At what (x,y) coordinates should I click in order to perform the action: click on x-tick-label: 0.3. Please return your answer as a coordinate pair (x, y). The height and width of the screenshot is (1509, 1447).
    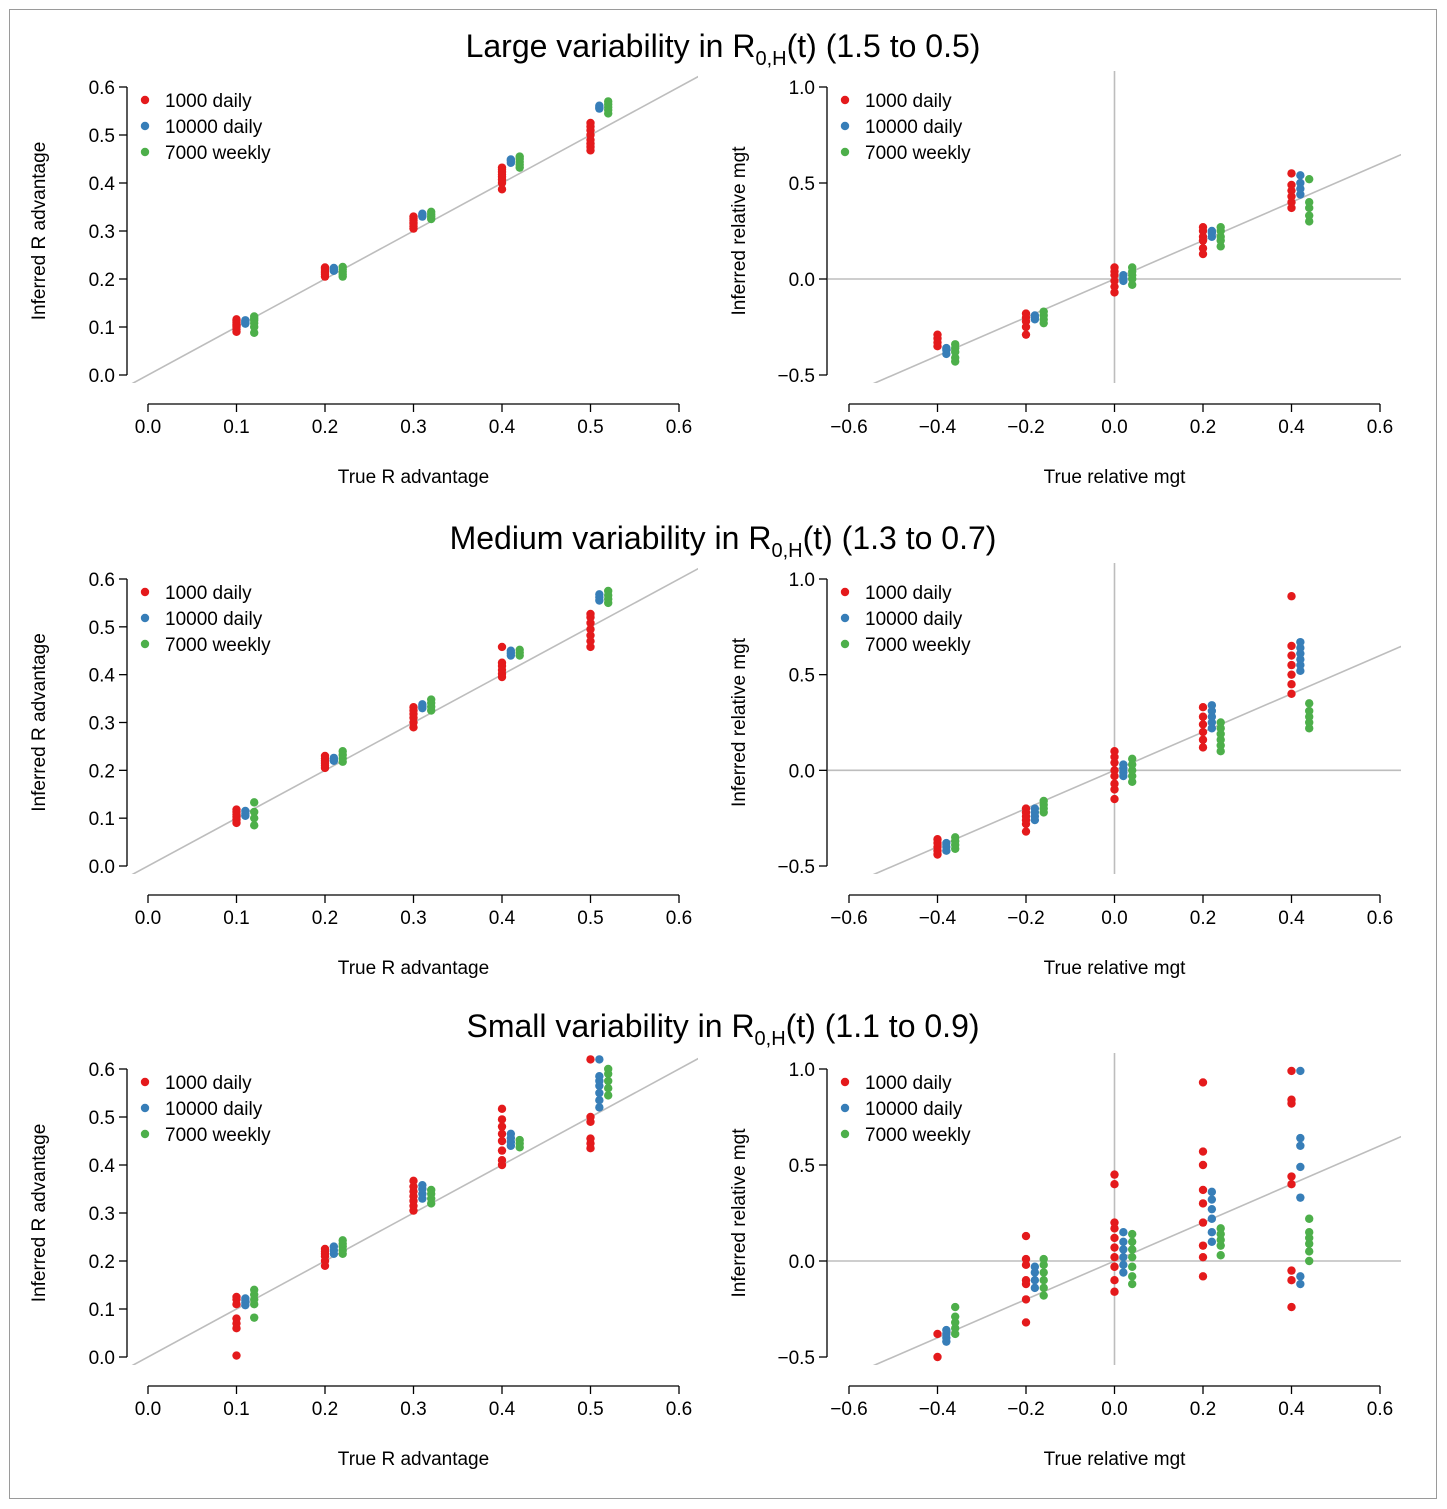
    Looking at the image, I should click on (413, 1409).